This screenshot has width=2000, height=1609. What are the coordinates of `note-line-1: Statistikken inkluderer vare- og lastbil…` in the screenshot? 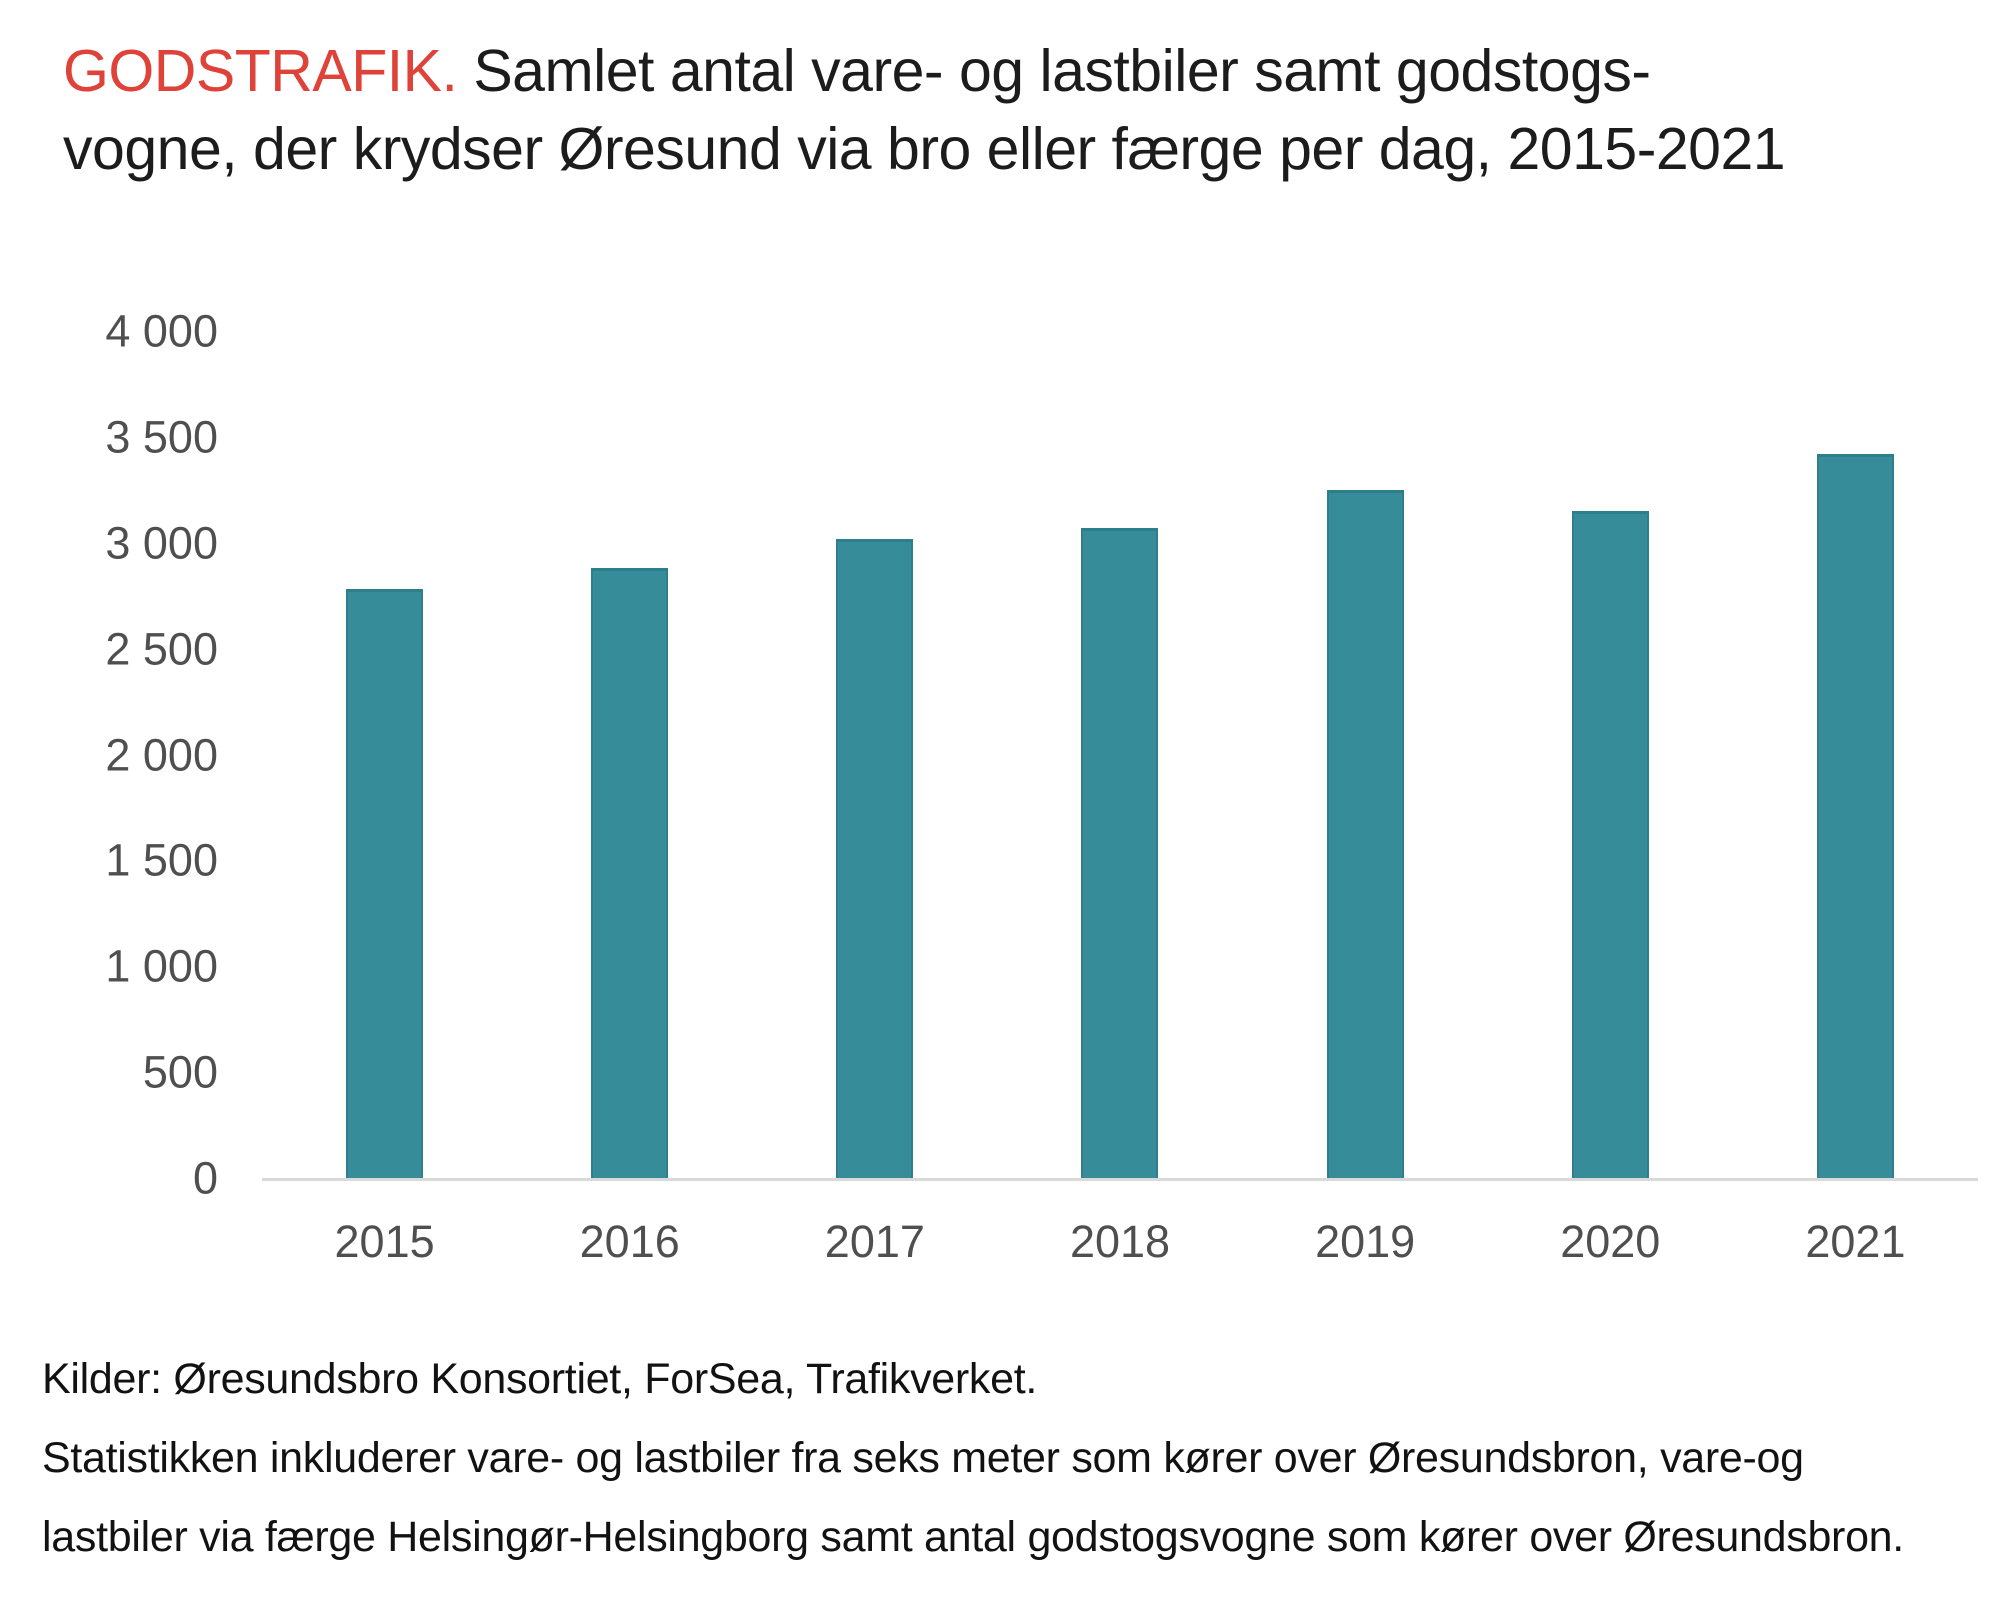 It's located at (923, 1458).